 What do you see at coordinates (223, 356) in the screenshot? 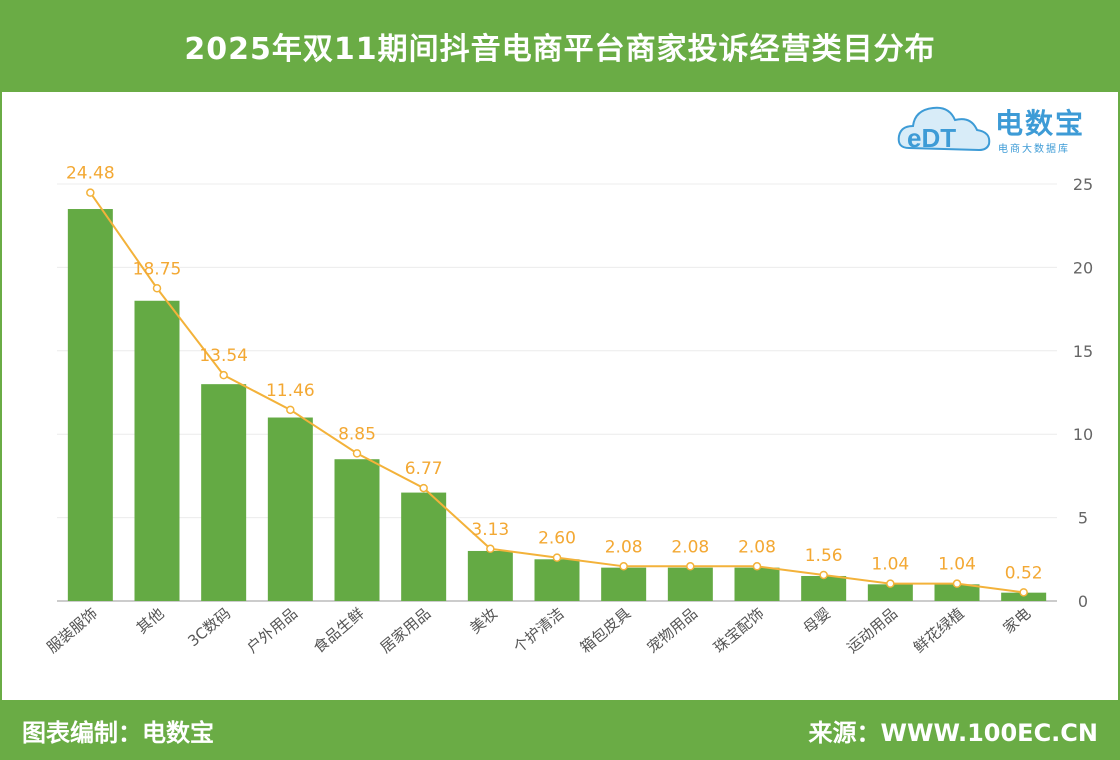
I see `data-label: 13.54` at bounding box center [223, 356].